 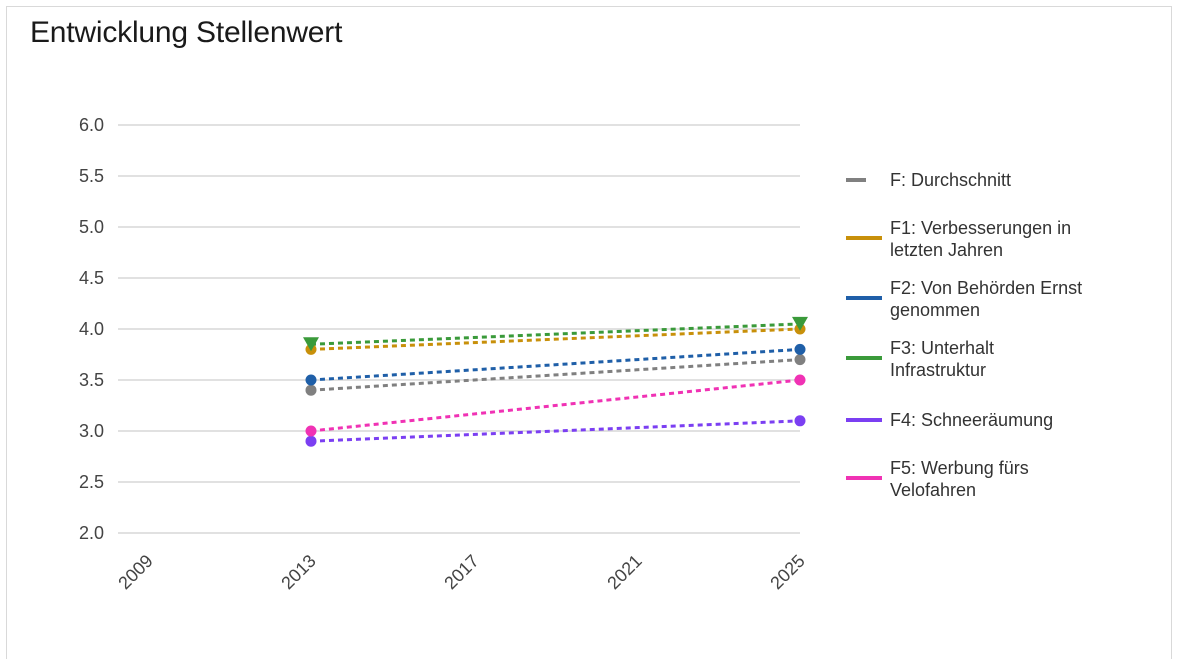 I want to click on chart-title: Entwicklung Stellenwert, so click(x=186, y=32).